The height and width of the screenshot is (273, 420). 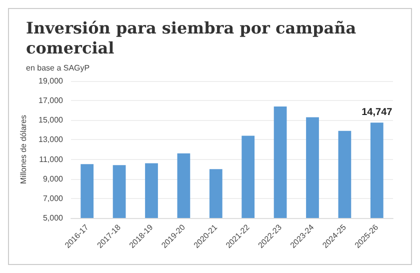 I want to click on y-tick-label: 5,000, so click(x=53, y=218).